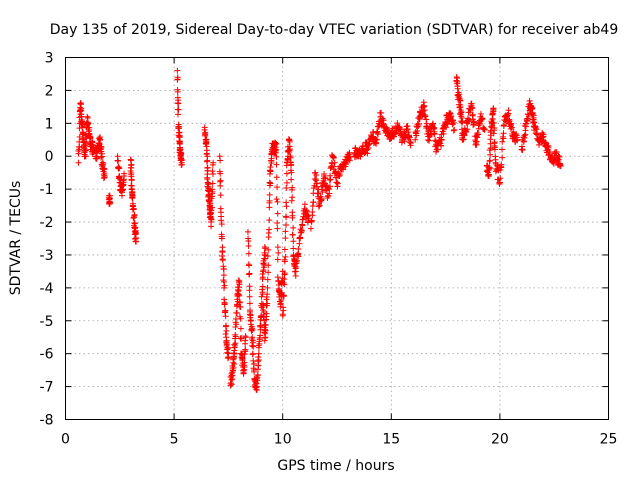 The width and height of the screenshot is (640, 485). What do you see at coordinates (609, 440) in the screenshot?
I see `x-tick-label: 25` at bounding box center [609, 440].